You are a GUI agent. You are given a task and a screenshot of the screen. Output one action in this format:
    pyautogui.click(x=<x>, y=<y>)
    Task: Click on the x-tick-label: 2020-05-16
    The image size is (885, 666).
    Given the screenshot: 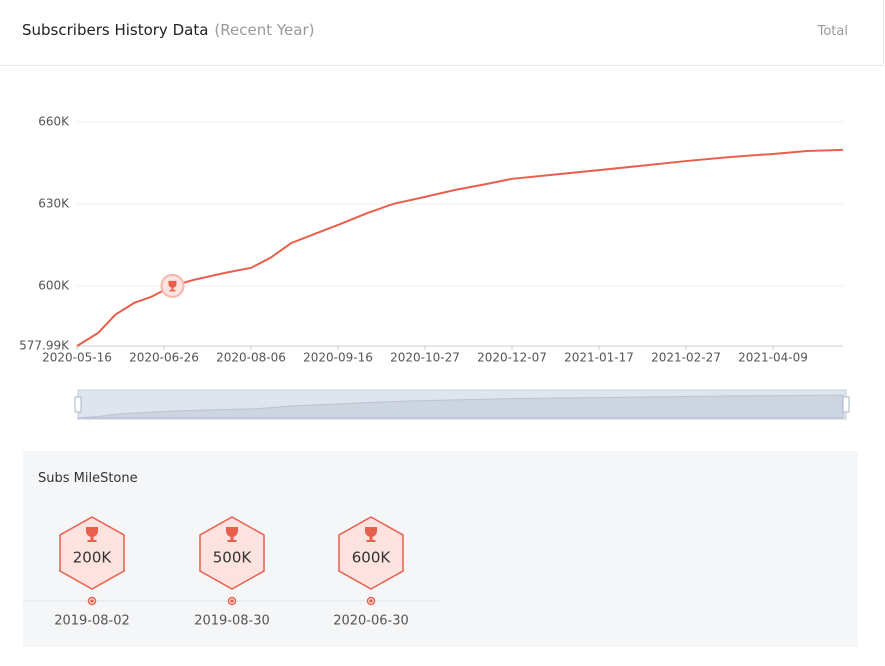 What is the action you would take?
    pyautogui.click(x=77, y=358)
    